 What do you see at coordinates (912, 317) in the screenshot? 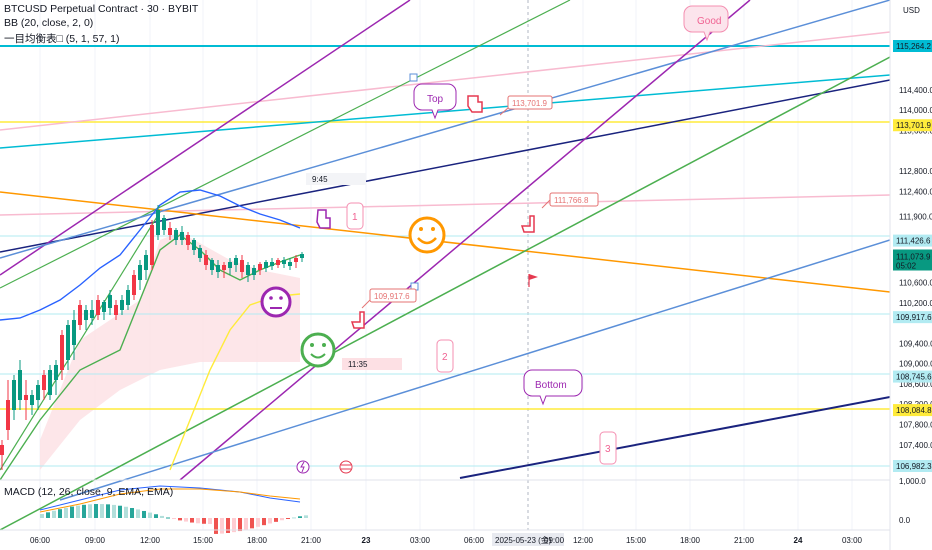
I see `price-tag` at bounding box center [912, 317].